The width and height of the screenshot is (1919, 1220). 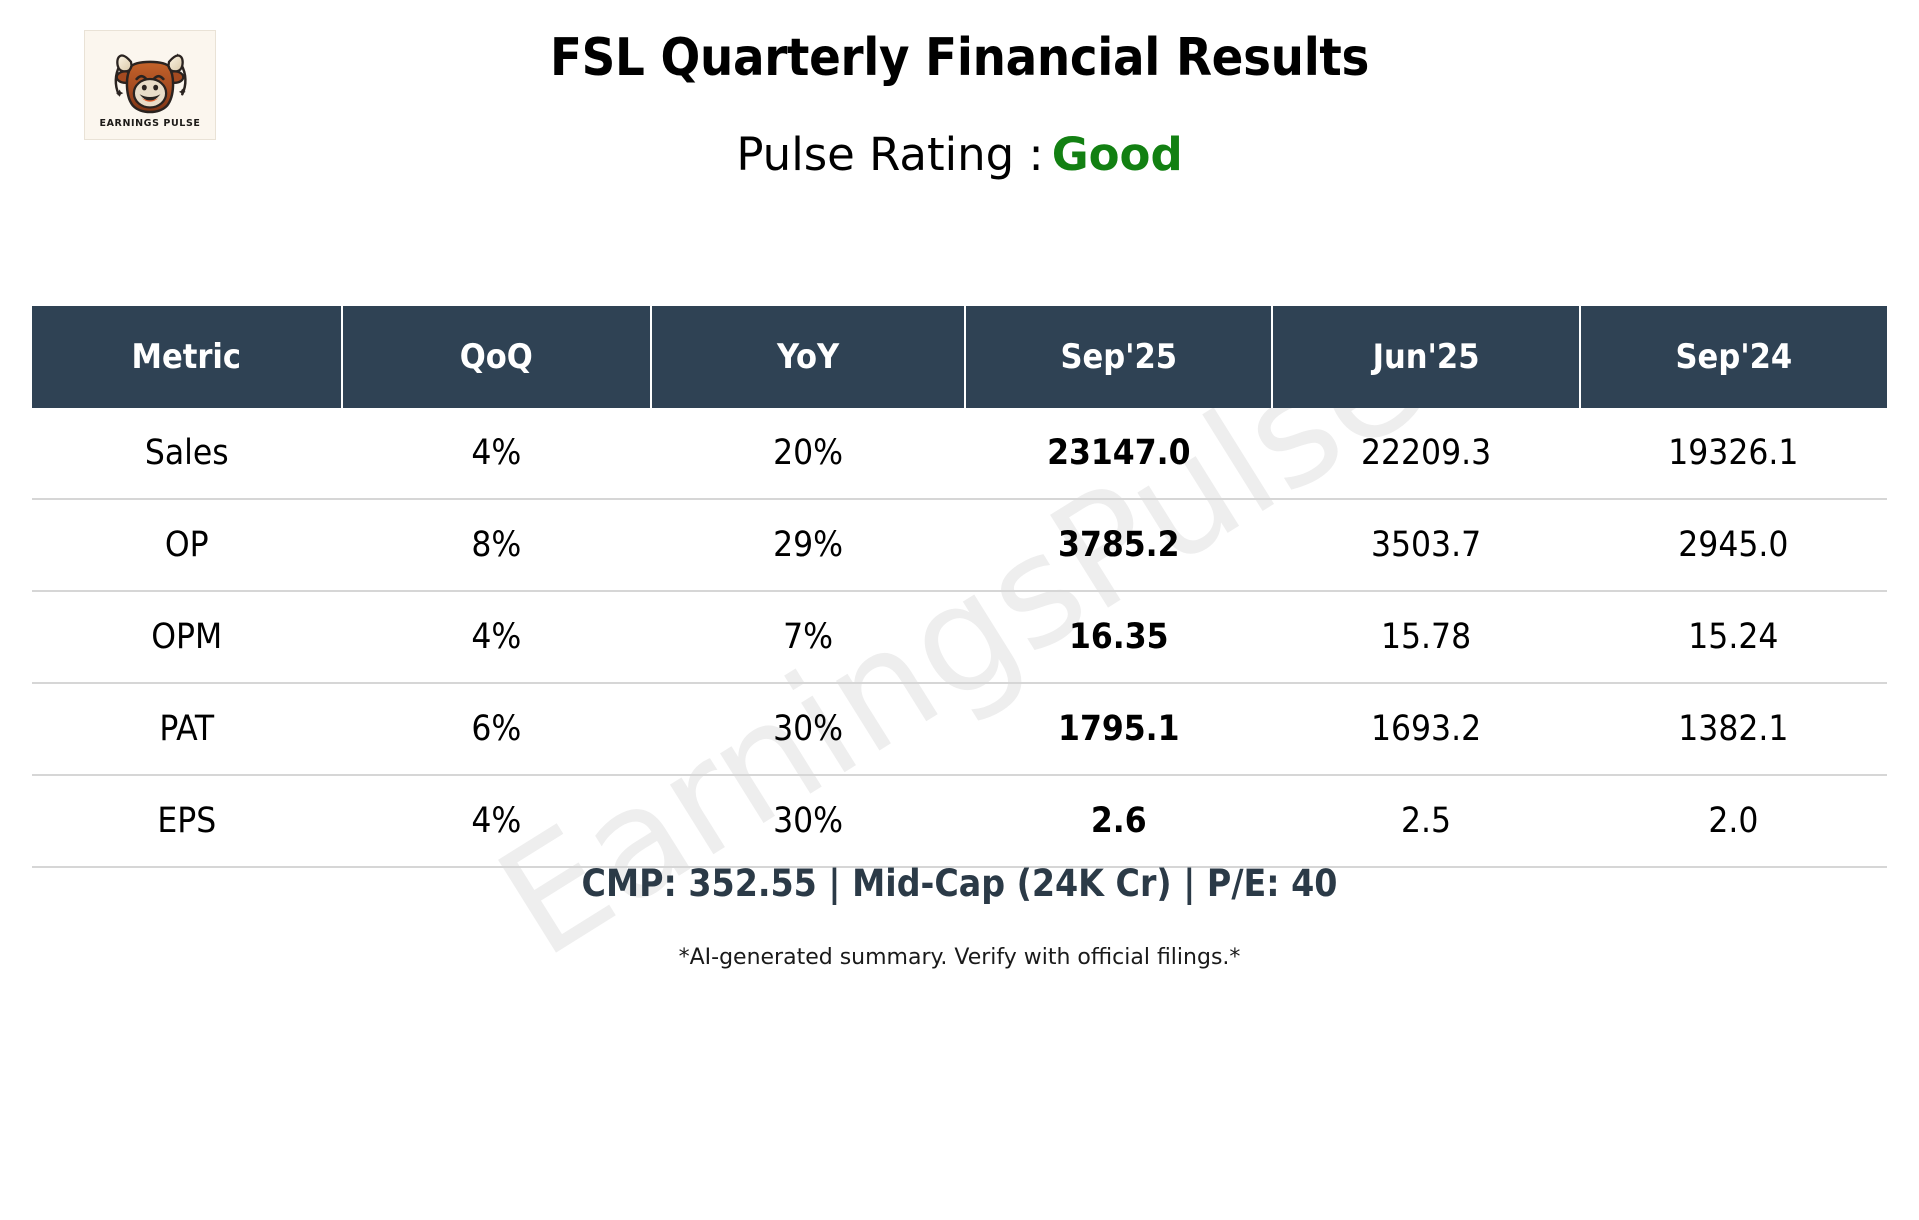 I want to click on cell-previous: 15.78, so click(x=1426, y=637).